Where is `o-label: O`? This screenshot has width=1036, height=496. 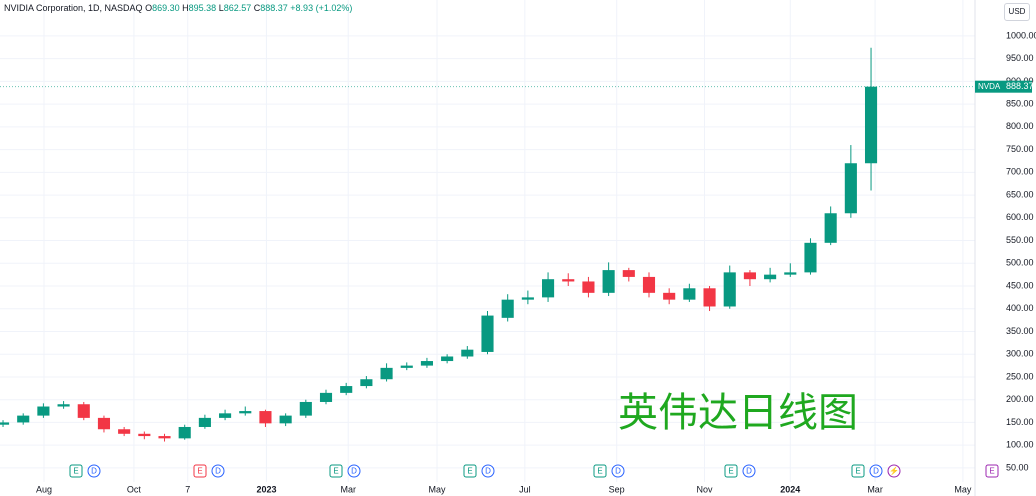
o-label: O is located at coordinates (149, 8).